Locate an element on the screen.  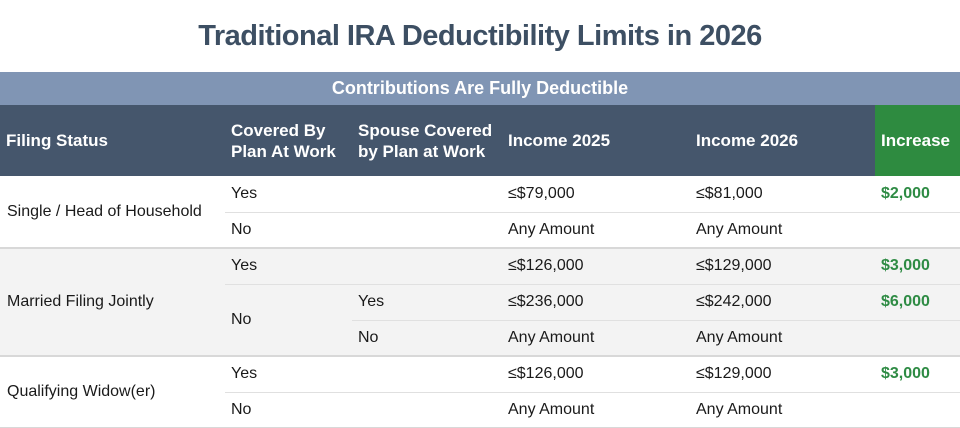
increase-cell: $6,000 is located at coordinates (917, 301).